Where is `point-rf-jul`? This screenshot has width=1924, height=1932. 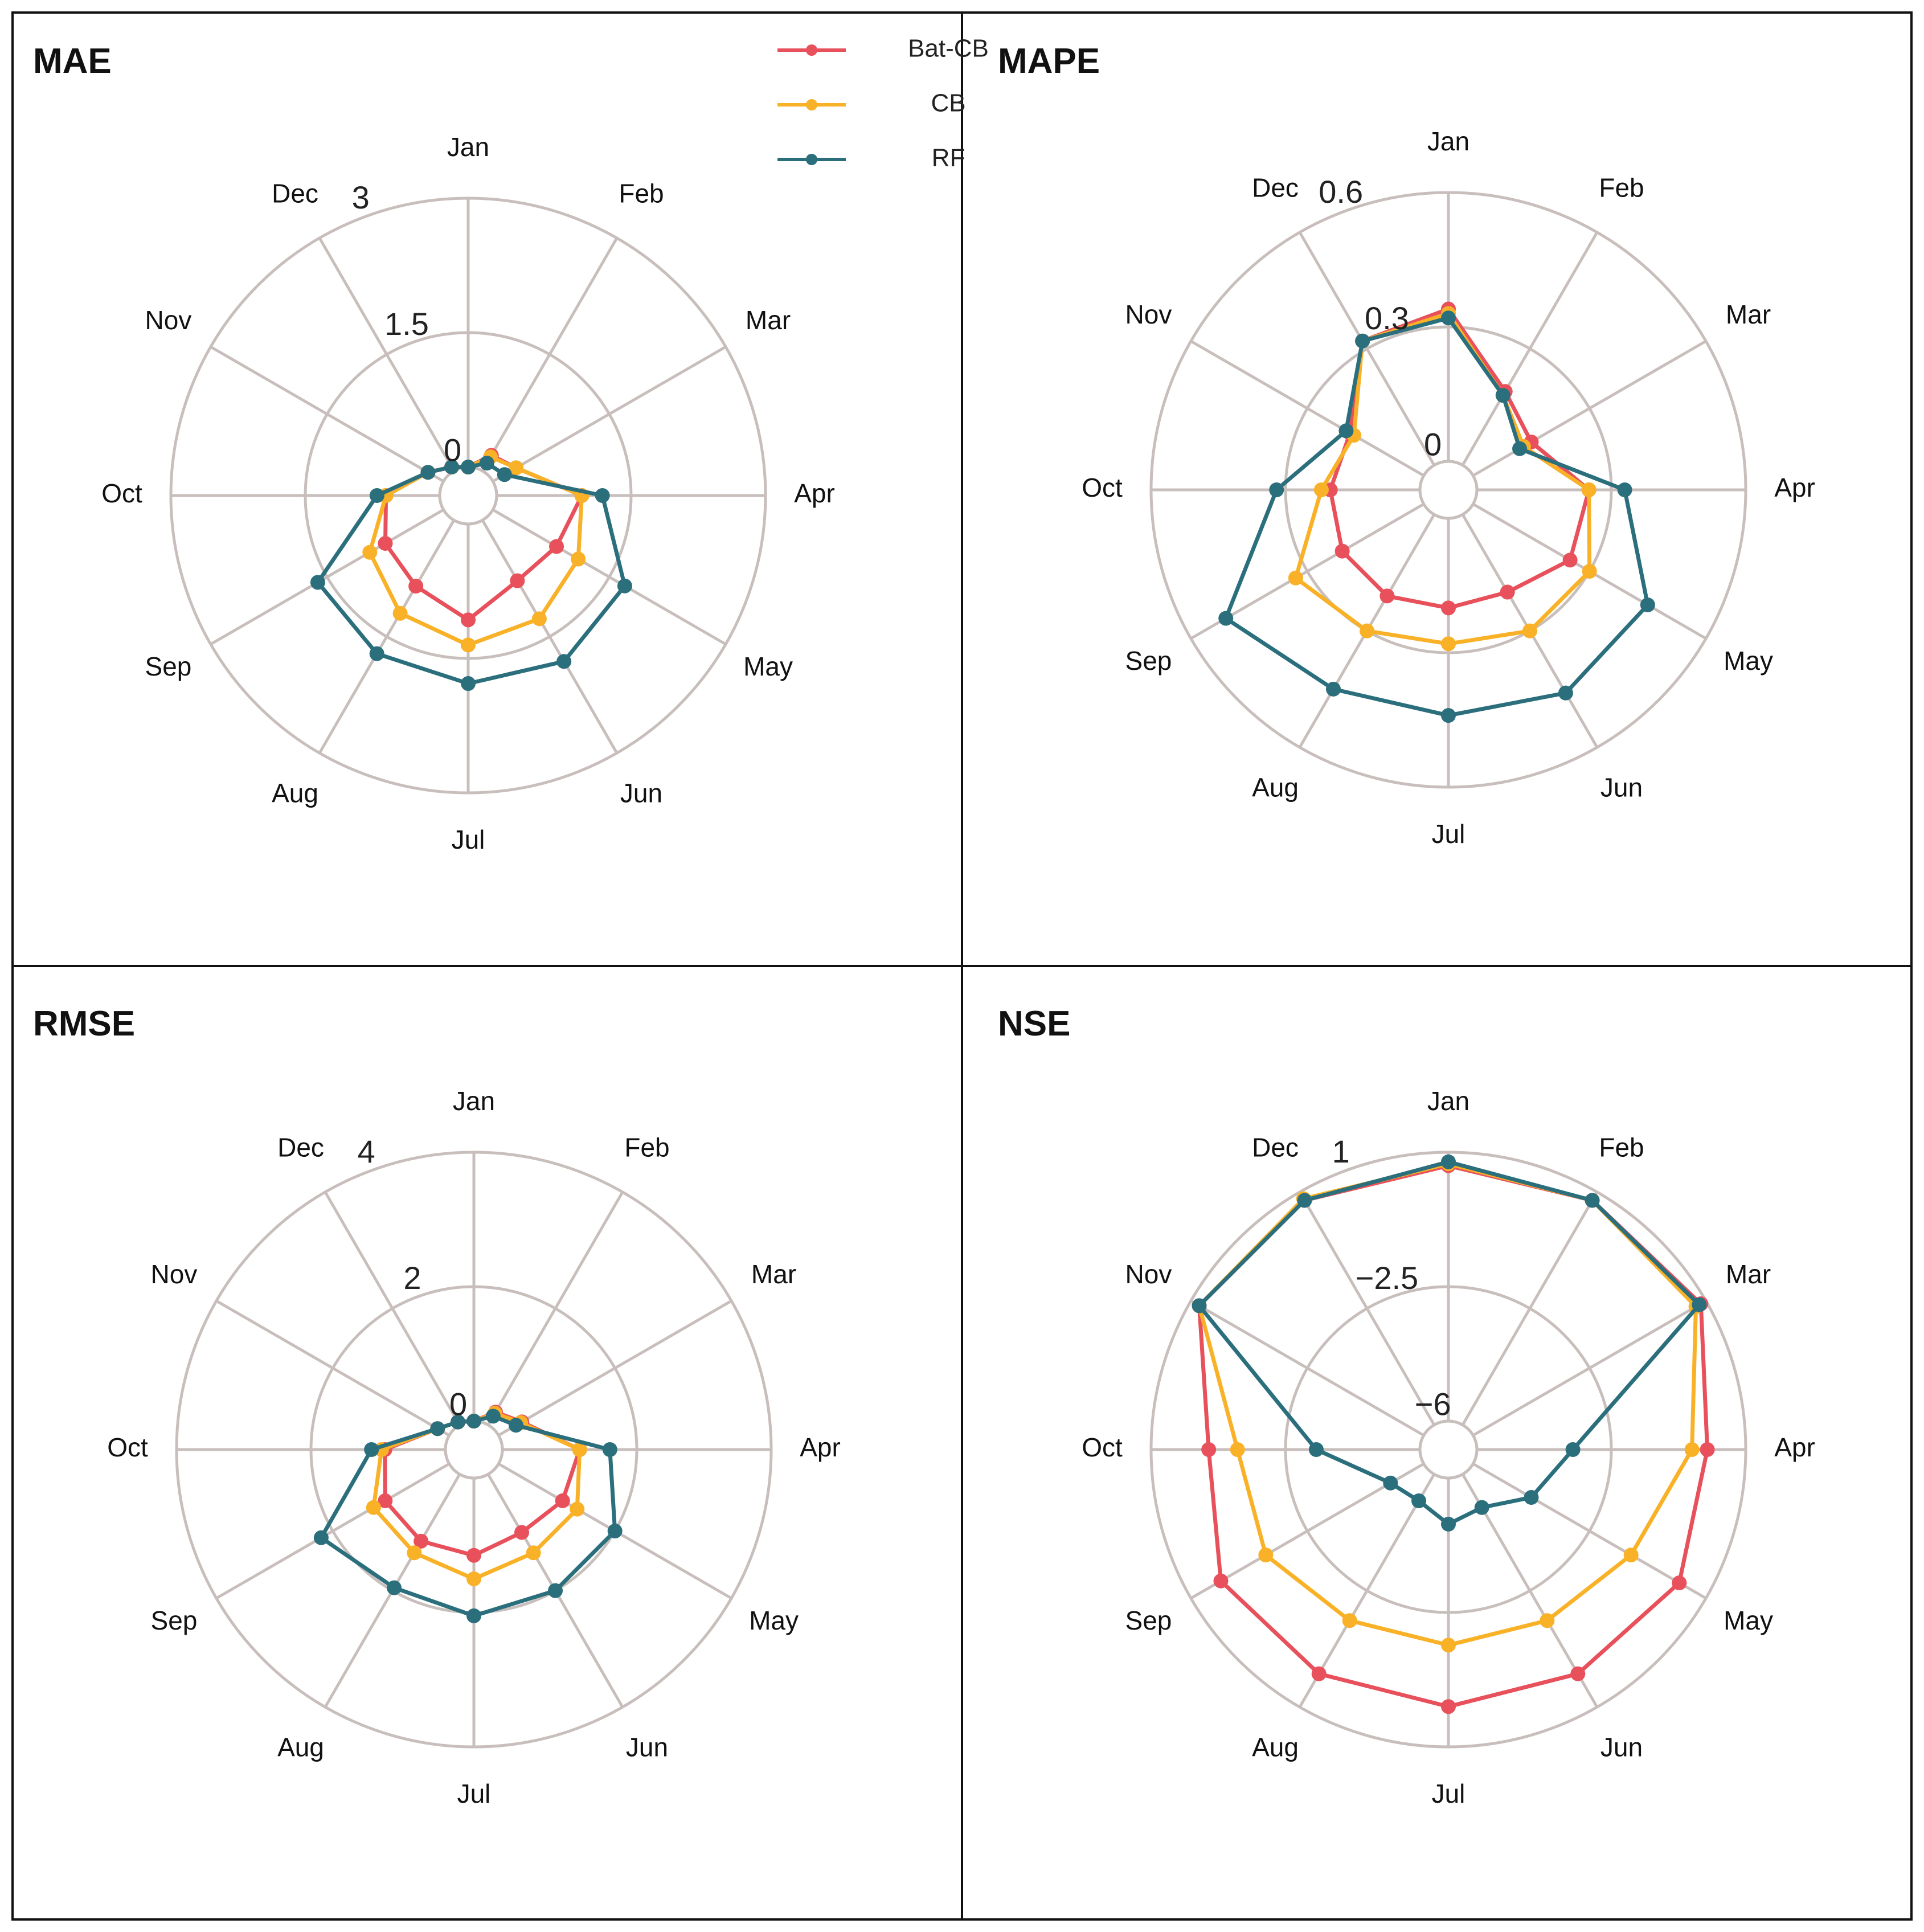 point-rf-jul is located at coordinates (473, 1615).